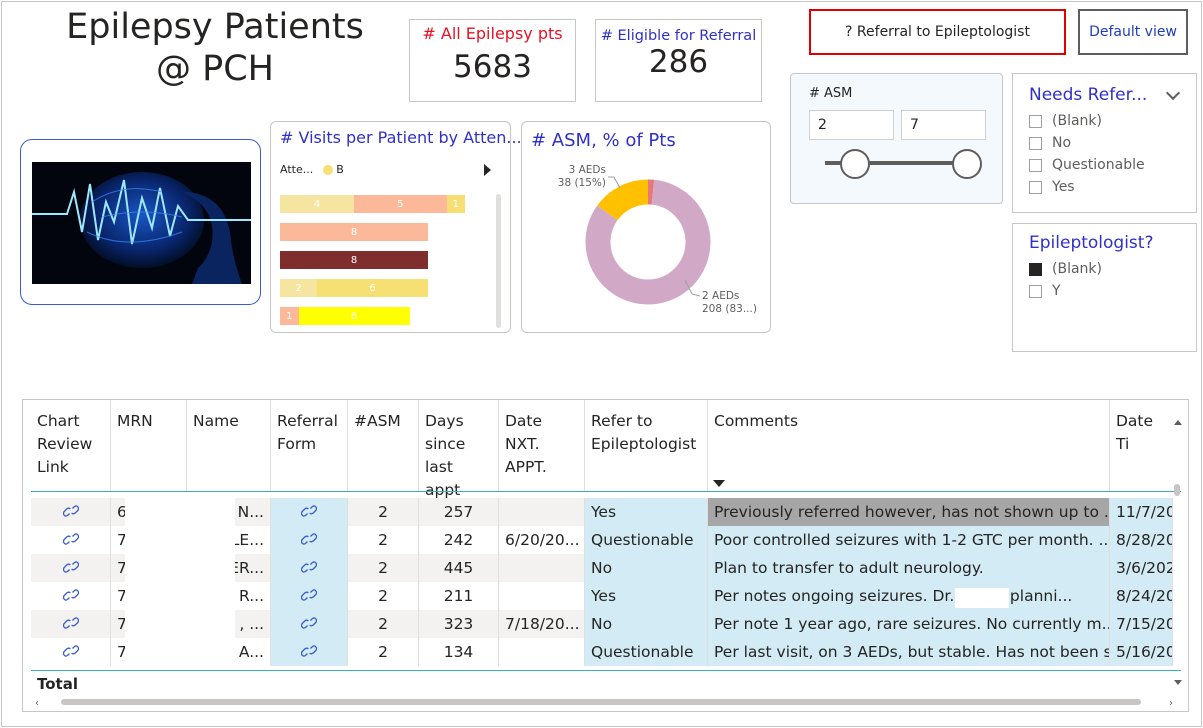  Describe the element at coordinates (542, 568) in the screenshot. I see `cell-next` at that location.